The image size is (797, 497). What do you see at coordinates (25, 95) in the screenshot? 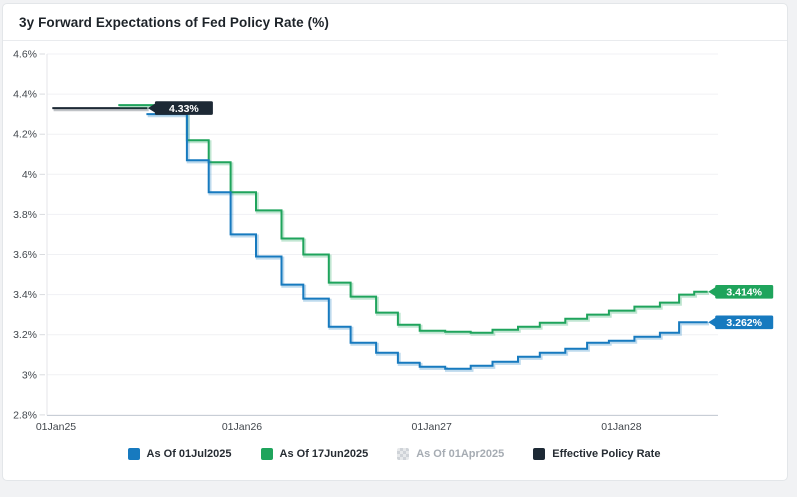
I see `y-tick-label: 4.4%` at bounding box center [25, 95].